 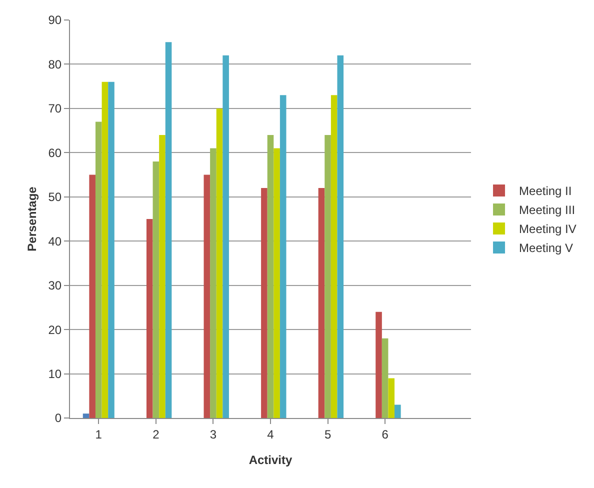 What do you see at coordinates (545, 191) in the screenshot?
I see `legend-label: Meeting II` at bounding box center [545, 191].